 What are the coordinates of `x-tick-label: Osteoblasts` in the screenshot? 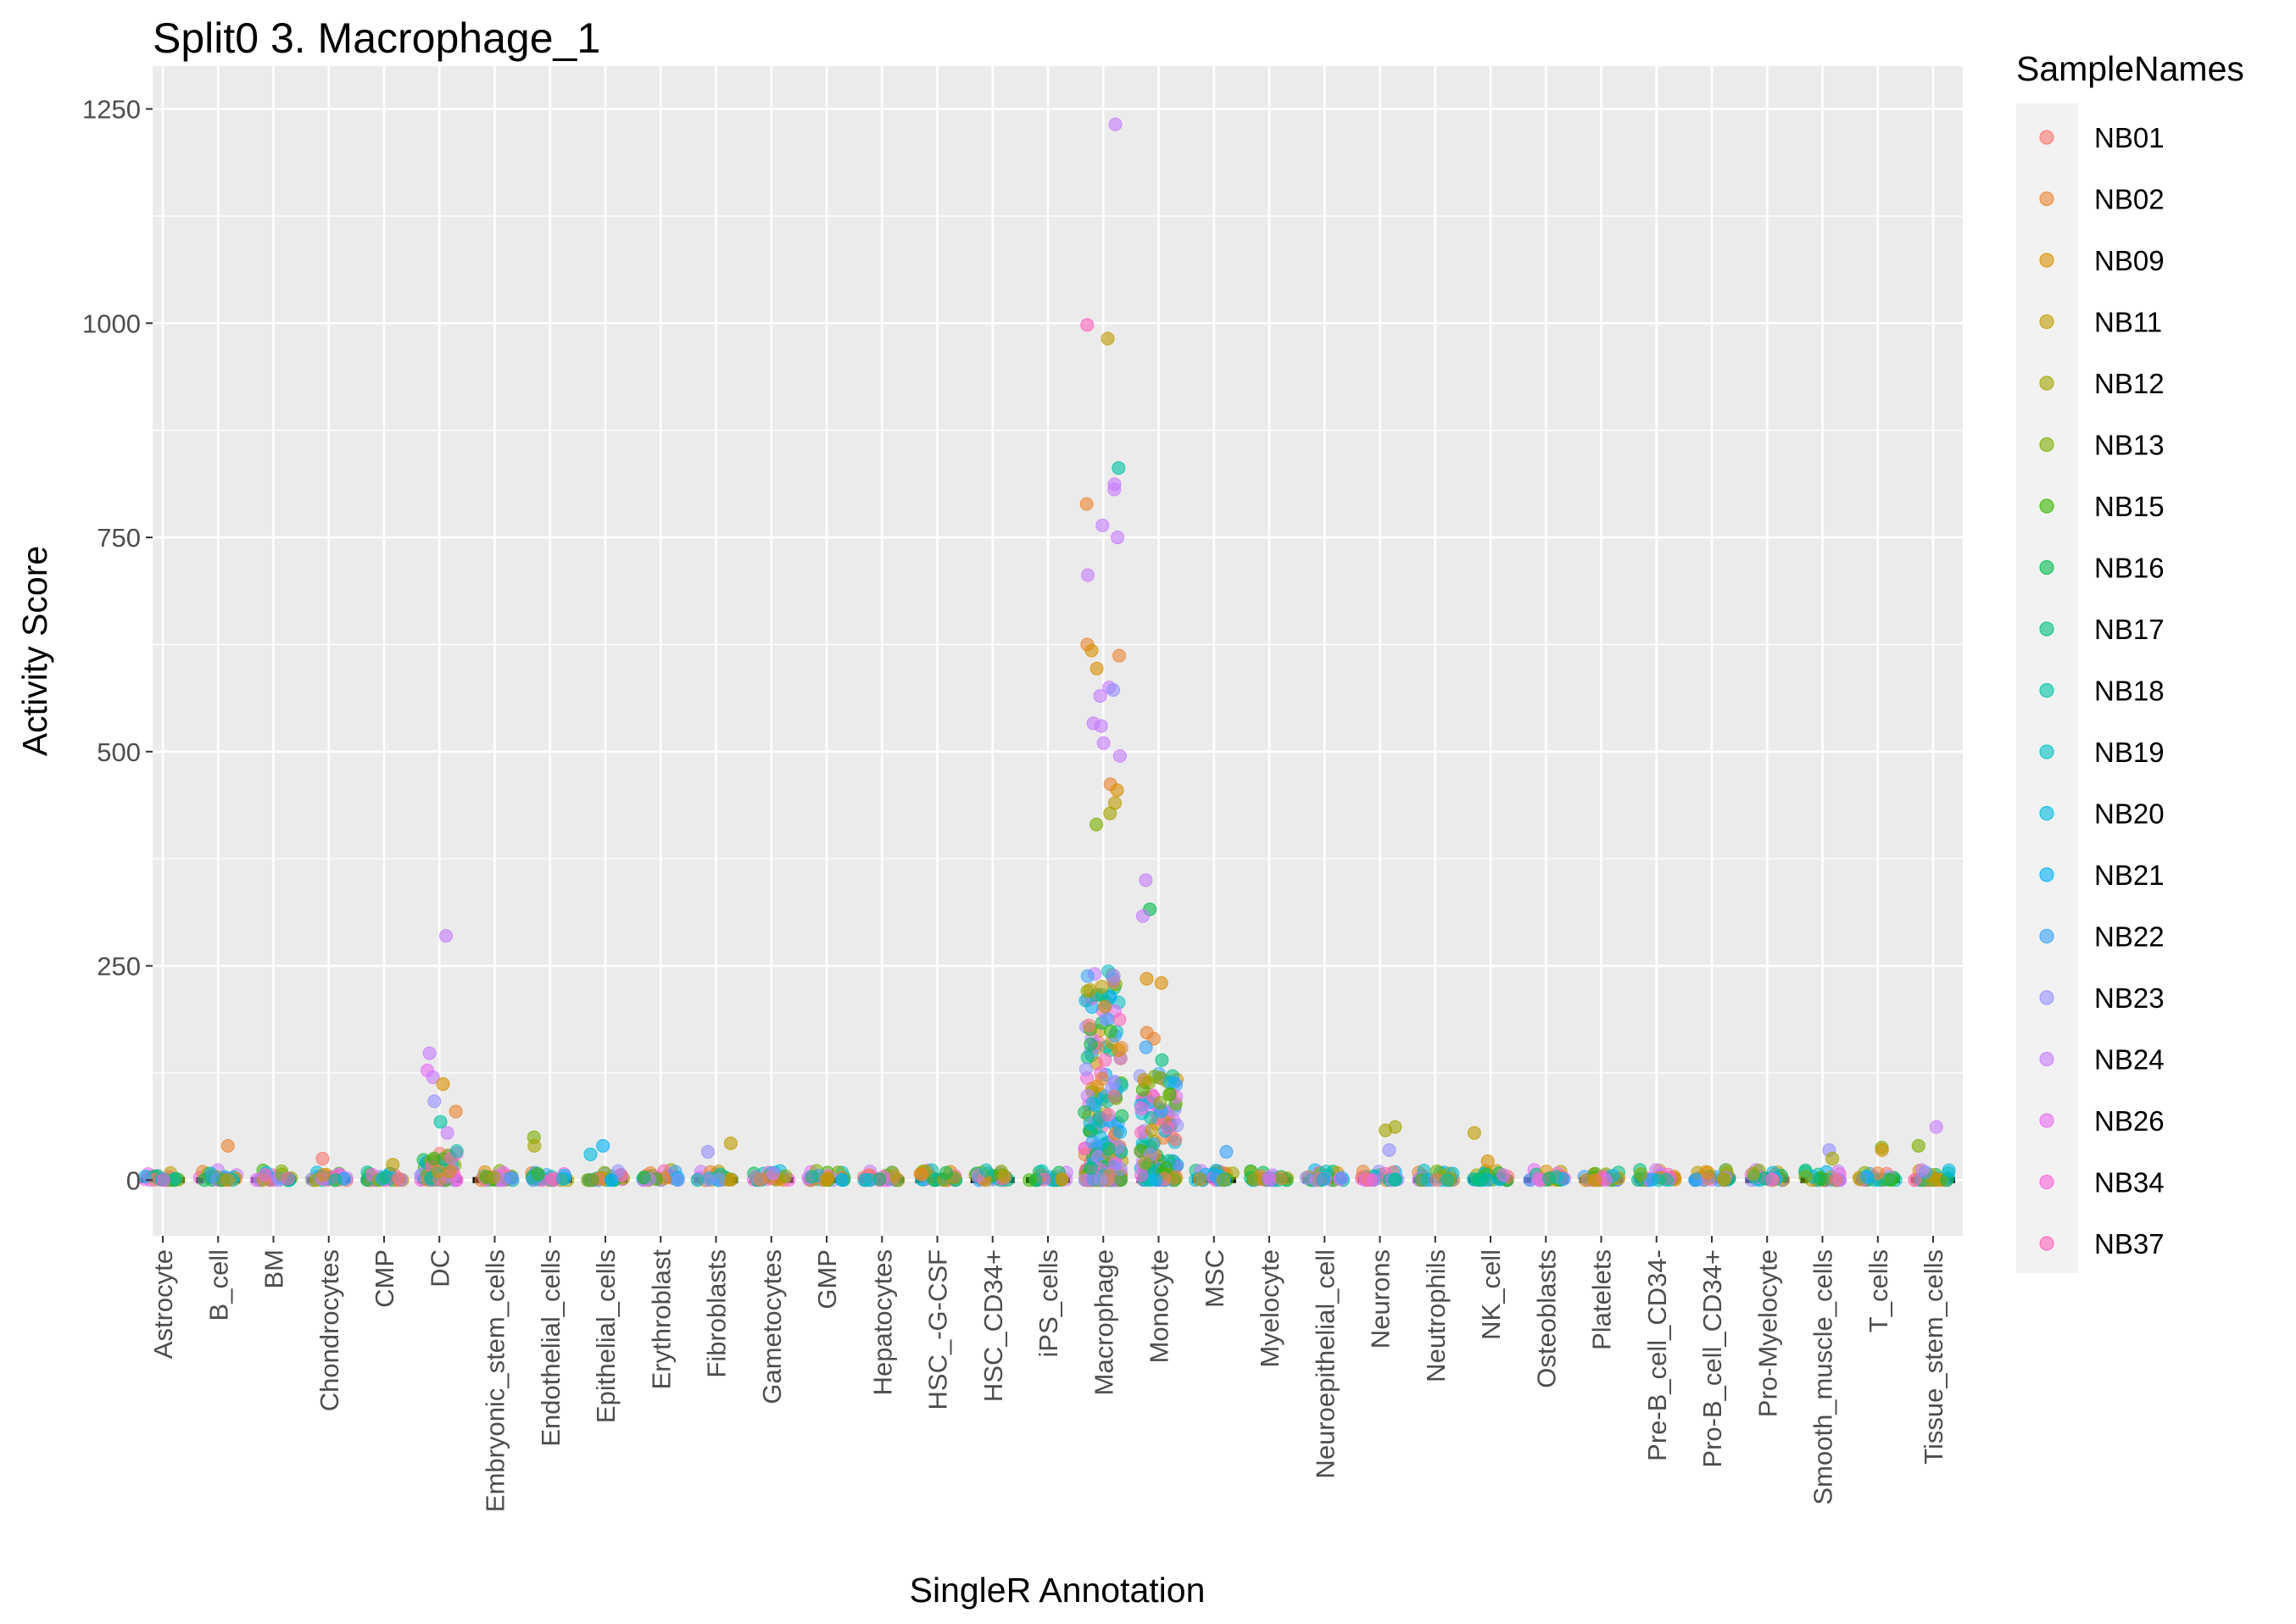 It's located at (1546, 1319).